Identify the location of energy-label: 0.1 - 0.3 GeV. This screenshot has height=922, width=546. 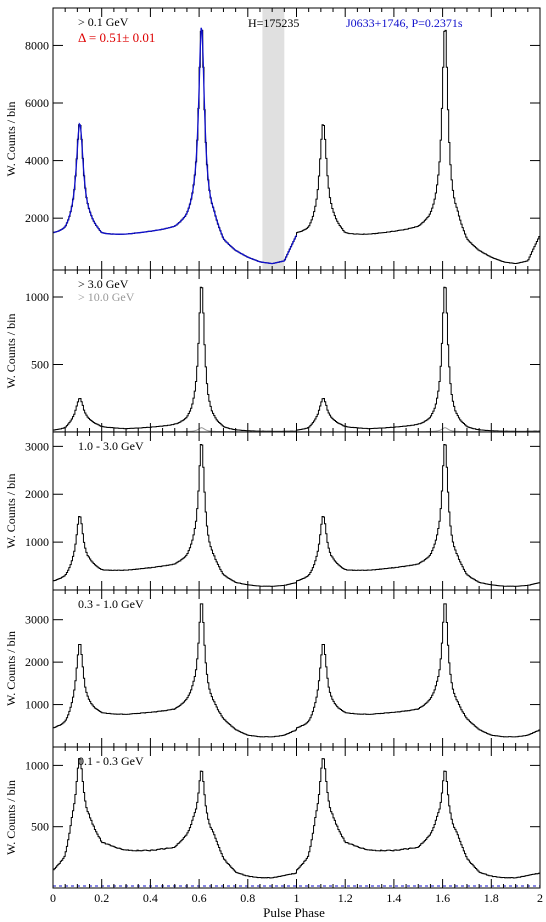
(111, 761).